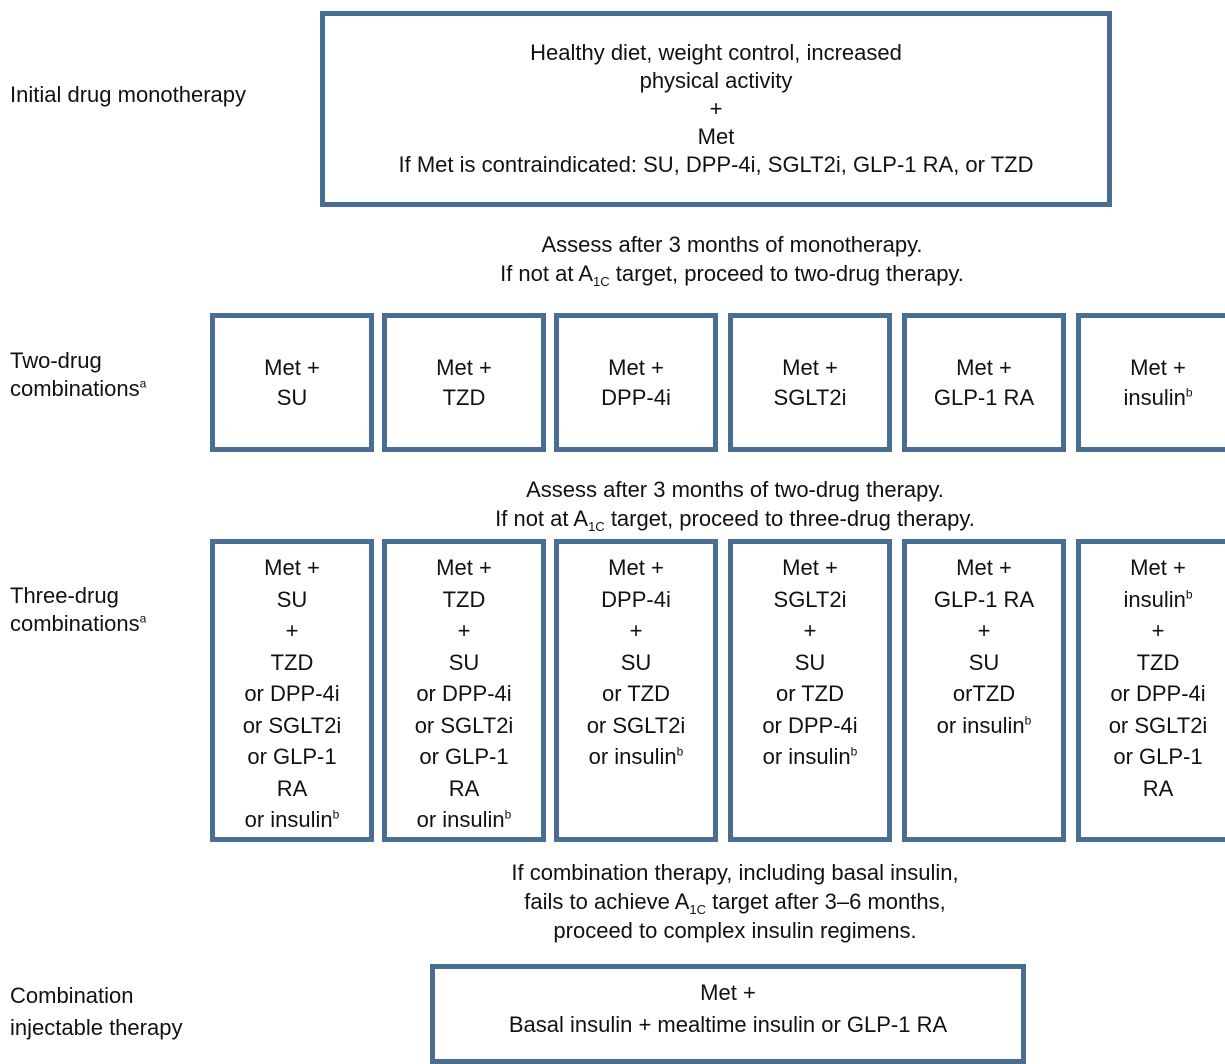  What do you see at coordinates (292, 382) in the screenshot?
I see `two-drug-box: Met + SU` at bounding box center [292, 382].